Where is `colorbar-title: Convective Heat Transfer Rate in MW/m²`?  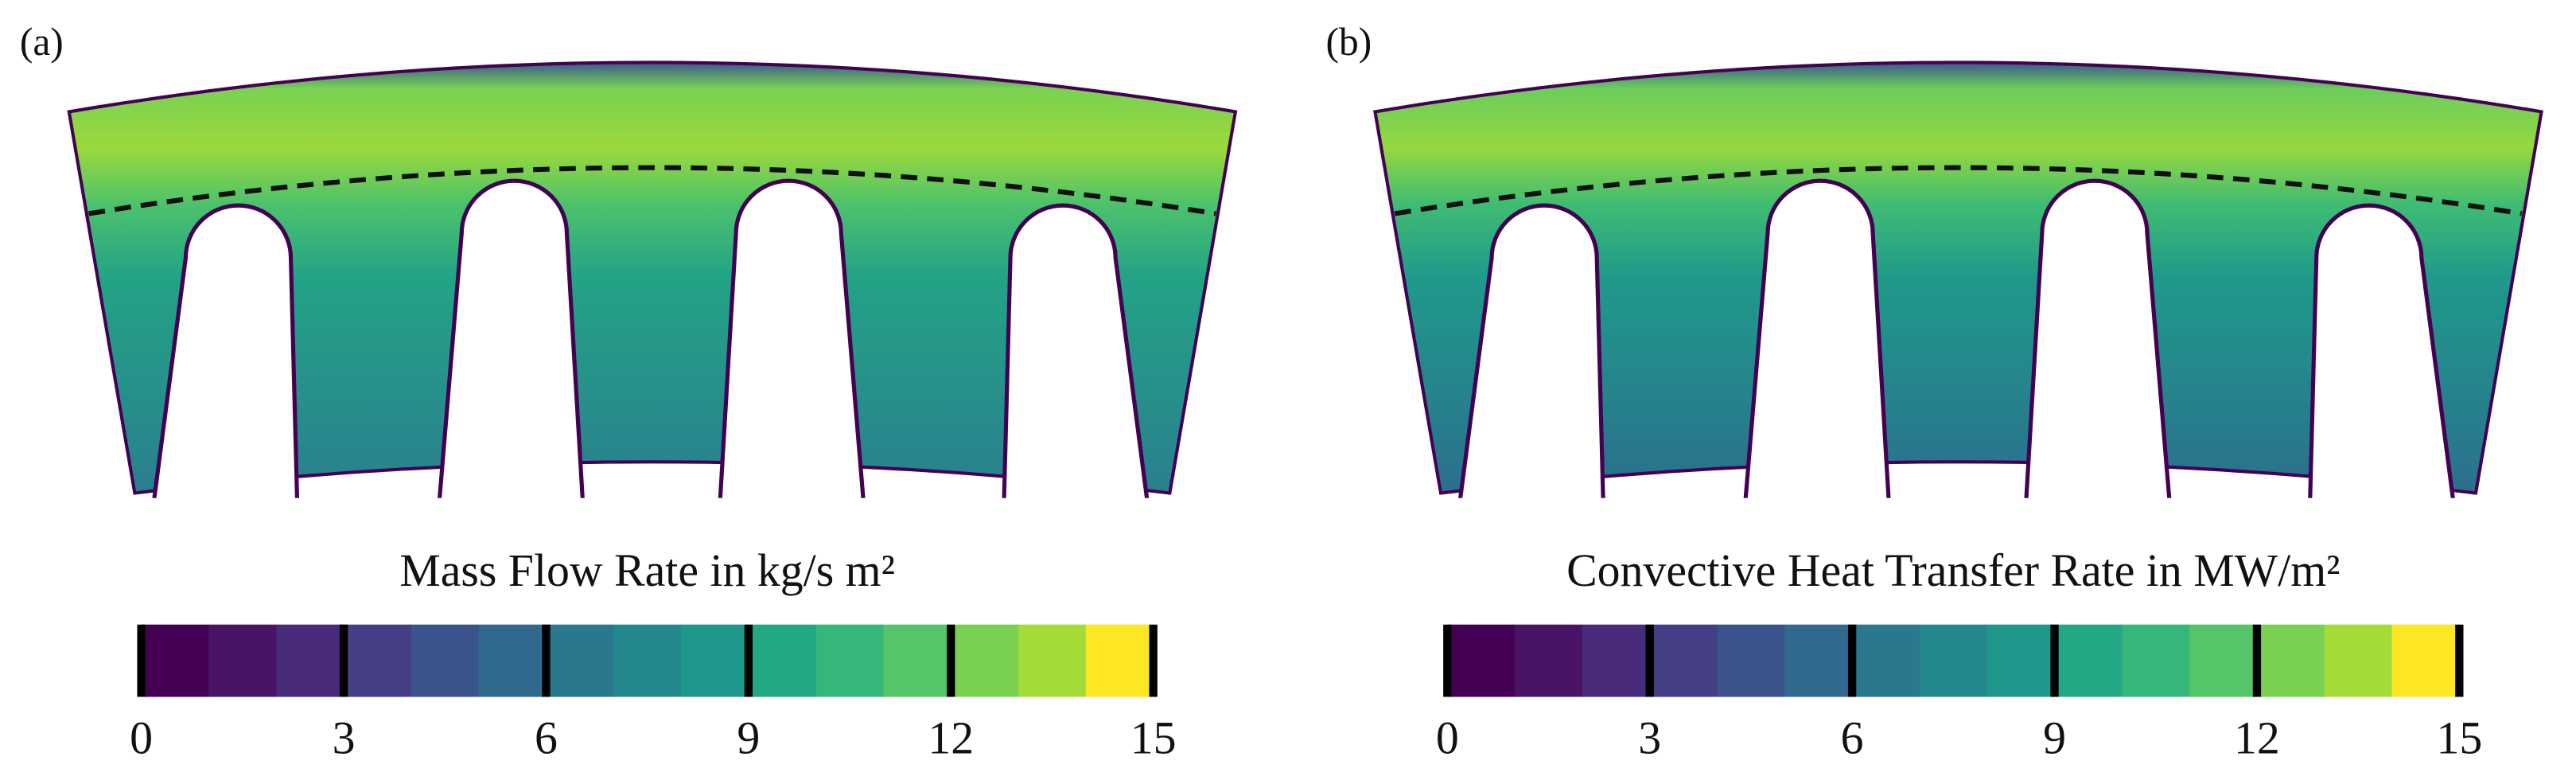
colorbar-title: Convective Heat Transfer Rate in MW/m² is located at coordinates (1953, 570).